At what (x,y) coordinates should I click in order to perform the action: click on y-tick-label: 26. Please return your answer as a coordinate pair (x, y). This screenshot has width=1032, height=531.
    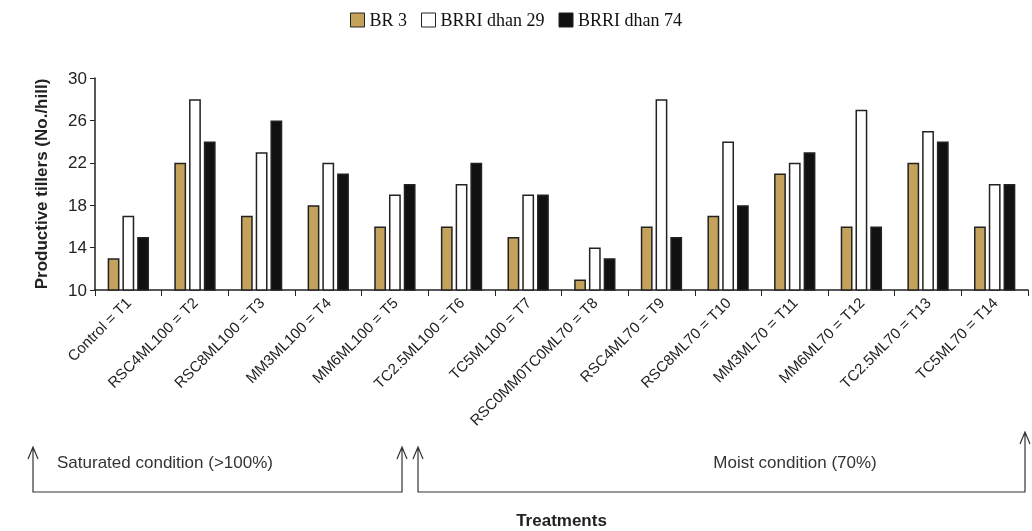
    Looking at the image, I should click on (77, 120).